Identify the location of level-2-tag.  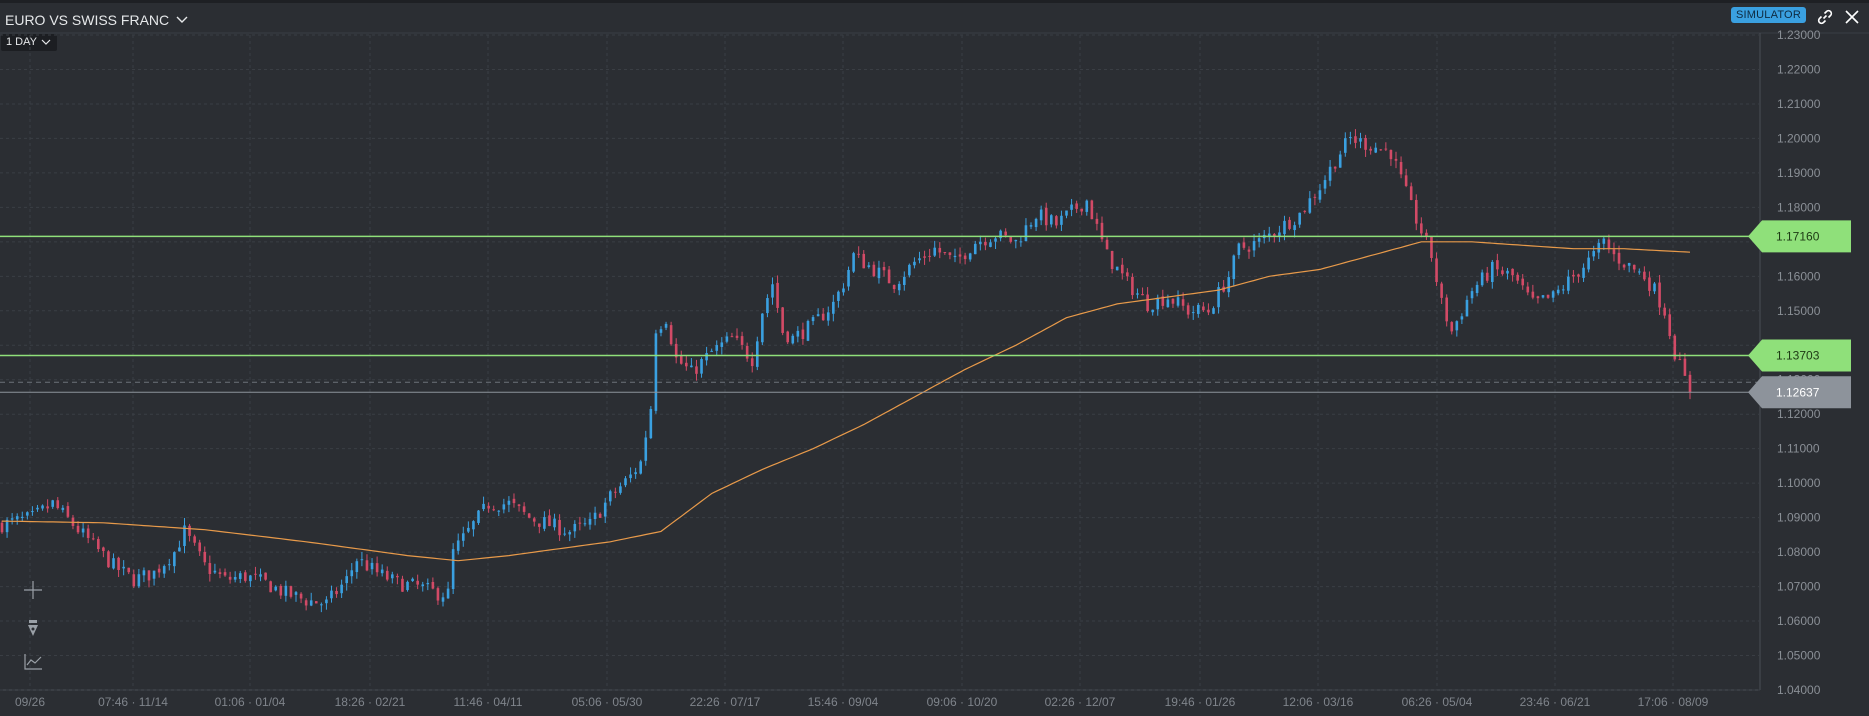
(1799, 355).